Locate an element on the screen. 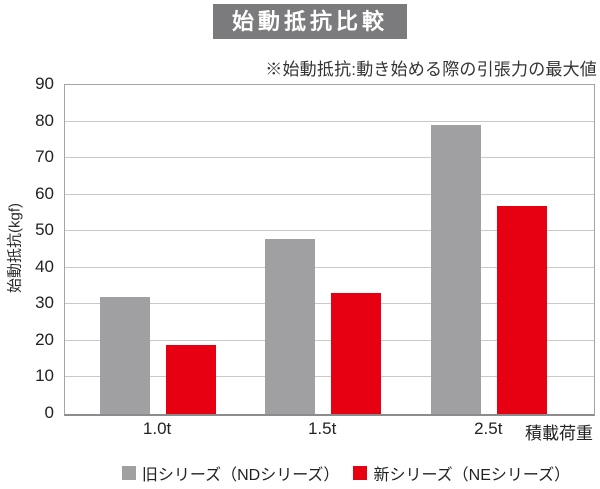 The height and width of the screenshot is (489, 600). x-axis-title: 積載荷重 is located at coordinates (559, 433).